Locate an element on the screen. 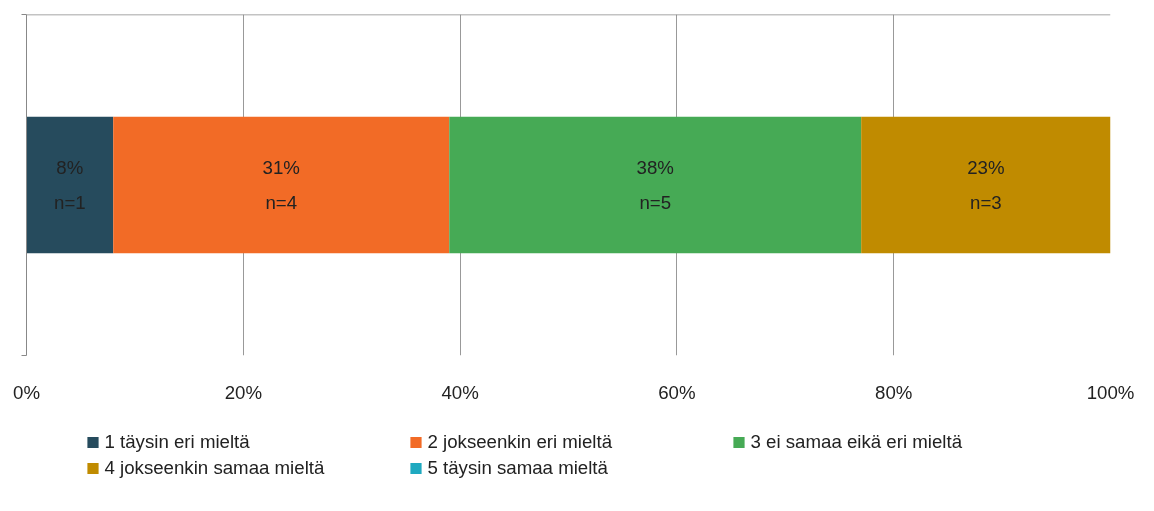 Image resolution: width=1154 pixels, height=511 pixels. x-tick-label: 0% is located at coordinates (26, 392).